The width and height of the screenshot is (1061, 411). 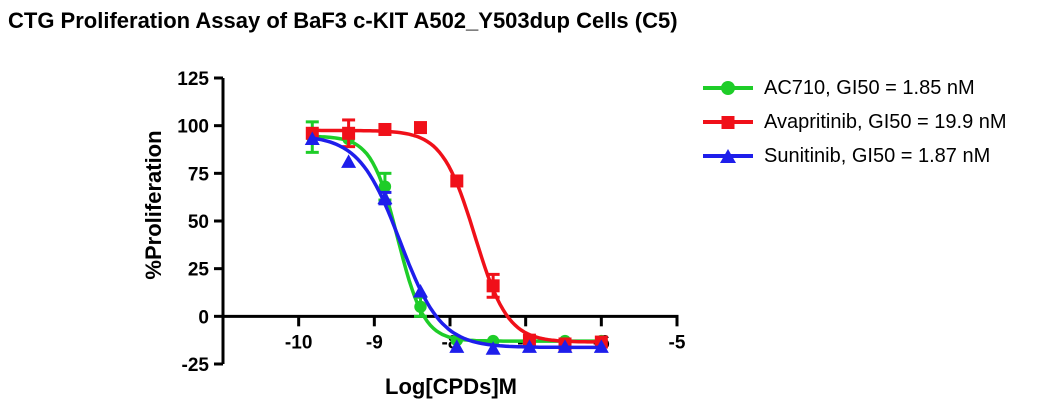 I want to click on y-axis-title: %Proliferation, so click(x=153, y=205).